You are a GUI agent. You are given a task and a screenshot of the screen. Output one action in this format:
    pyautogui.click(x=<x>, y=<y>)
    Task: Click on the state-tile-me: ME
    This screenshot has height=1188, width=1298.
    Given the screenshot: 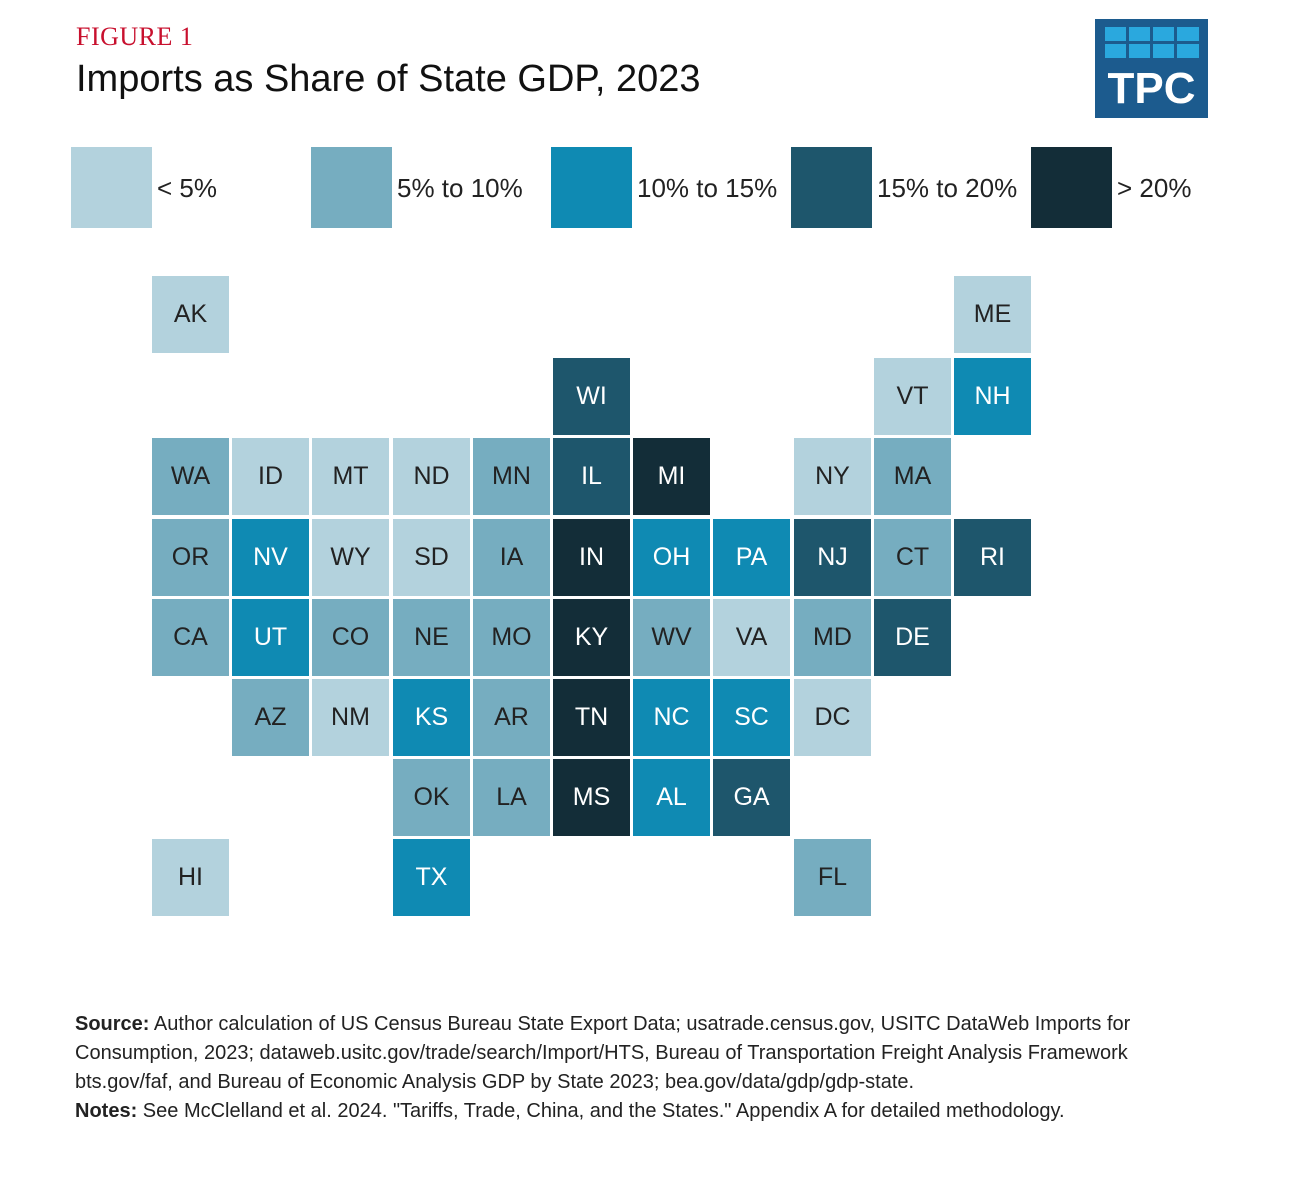 What is the action you would take?
    pyautogui.click(x=992, y=314)
    